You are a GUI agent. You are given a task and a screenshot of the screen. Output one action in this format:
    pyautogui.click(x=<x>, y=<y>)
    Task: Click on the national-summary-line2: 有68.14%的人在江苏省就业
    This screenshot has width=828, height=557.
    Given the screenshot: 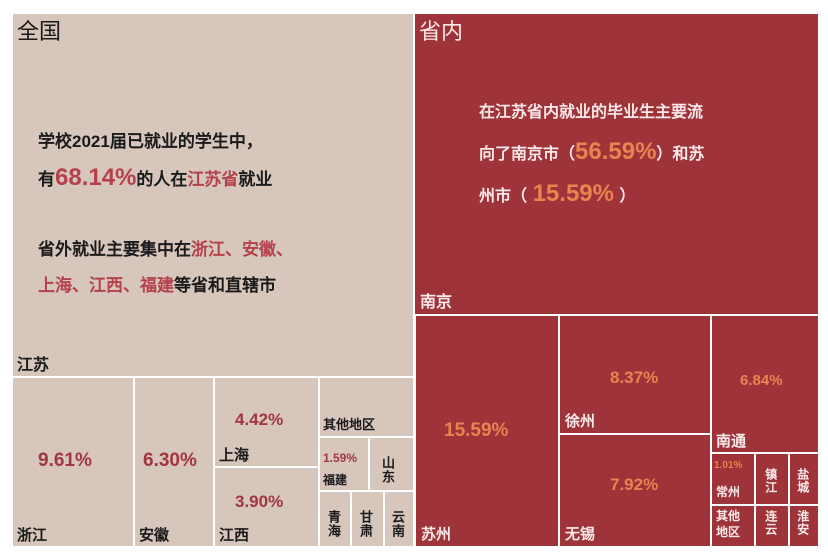 What is the action you would take?
    pyautogui.click(x=155, y=177)
    